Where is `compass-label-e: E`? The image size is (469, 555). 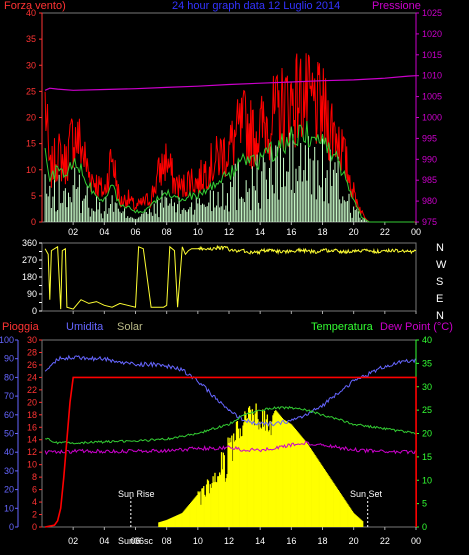 compass-label-e: E is located at coordinates (439, 299).